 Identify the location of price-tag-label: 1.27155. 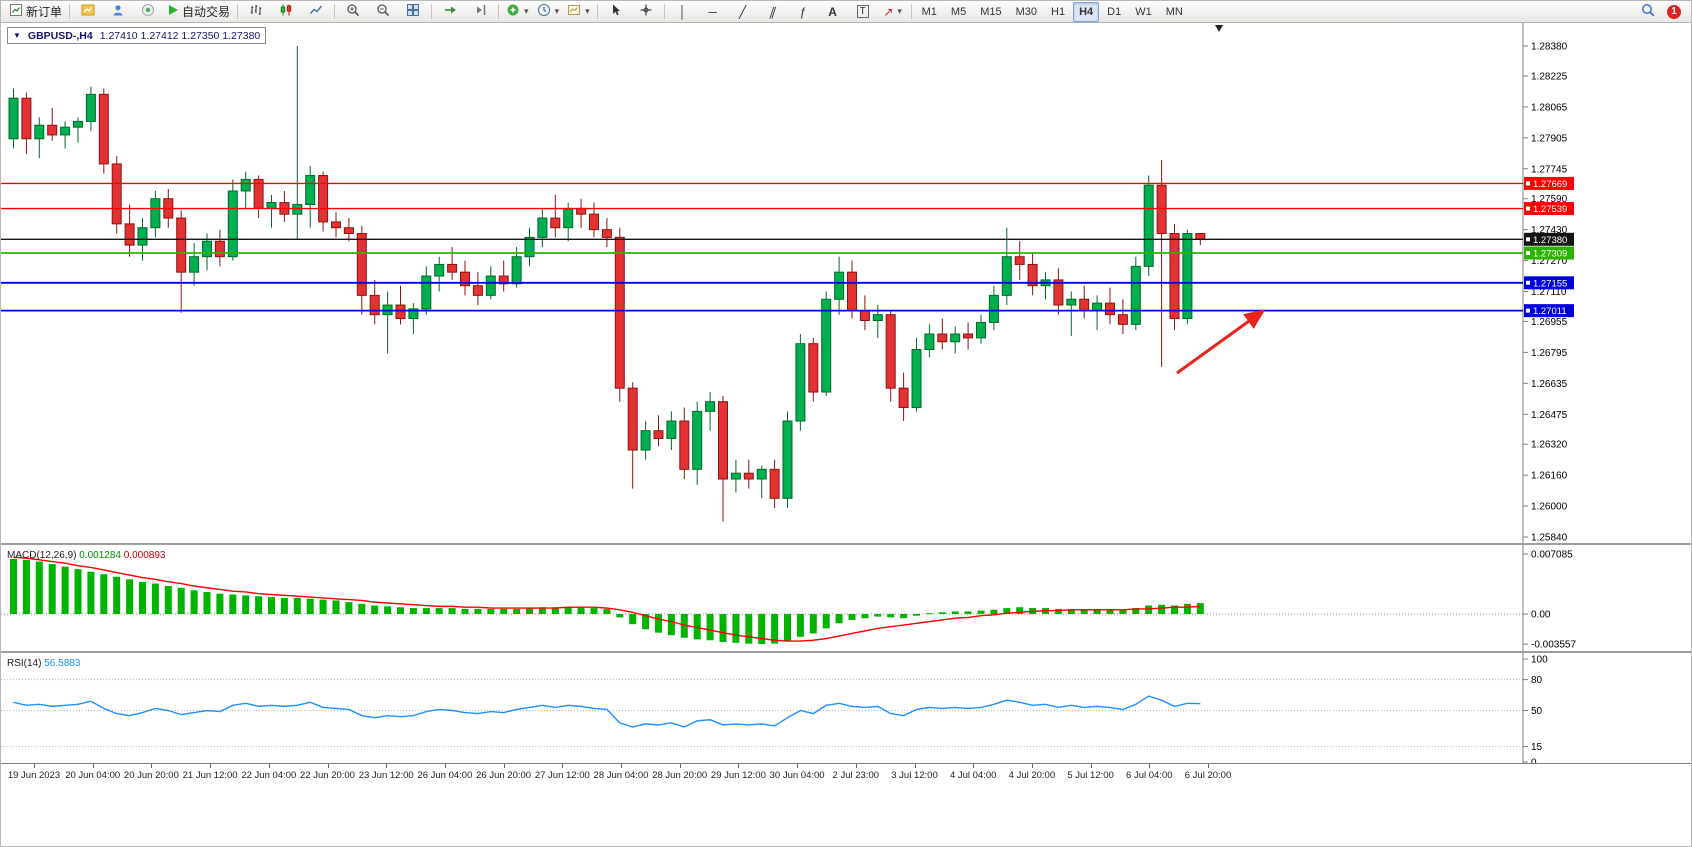
(1550, 283).